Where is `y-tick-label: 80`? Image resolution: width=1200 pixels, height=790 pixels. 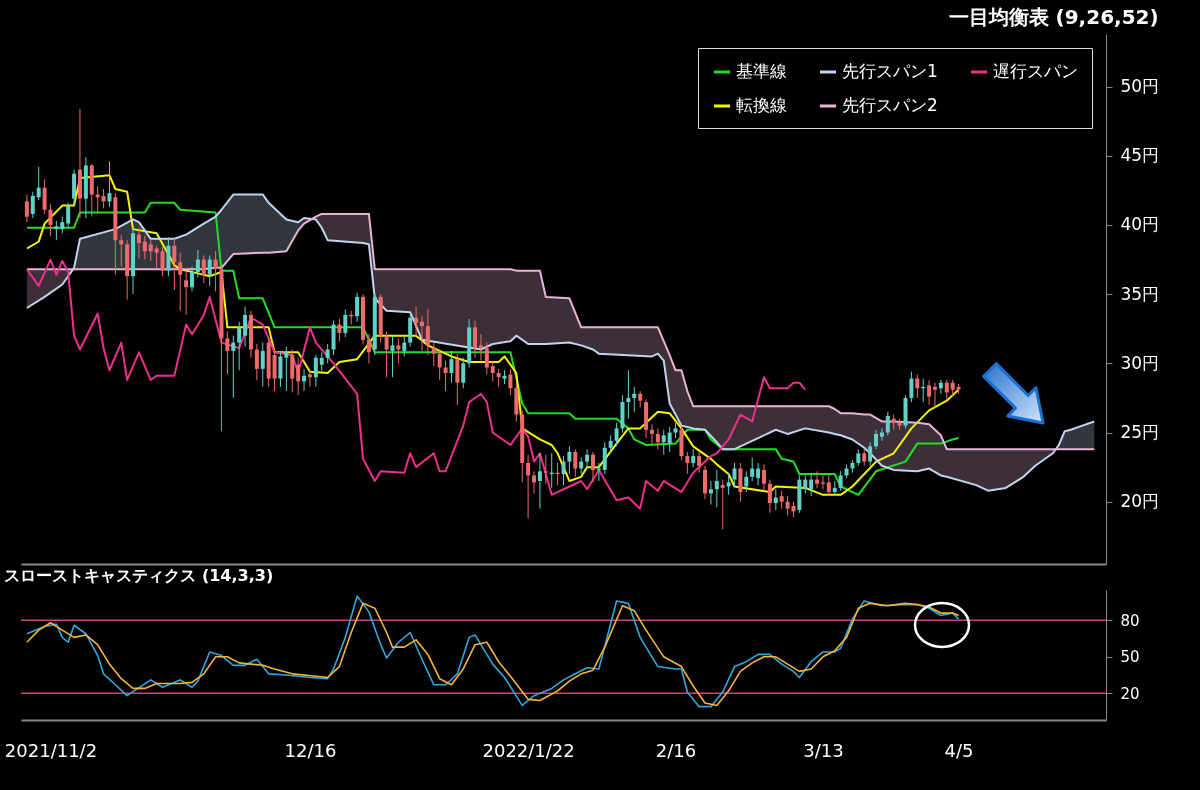
y-tick-label: 80 is located at coordinates (1130, 620).